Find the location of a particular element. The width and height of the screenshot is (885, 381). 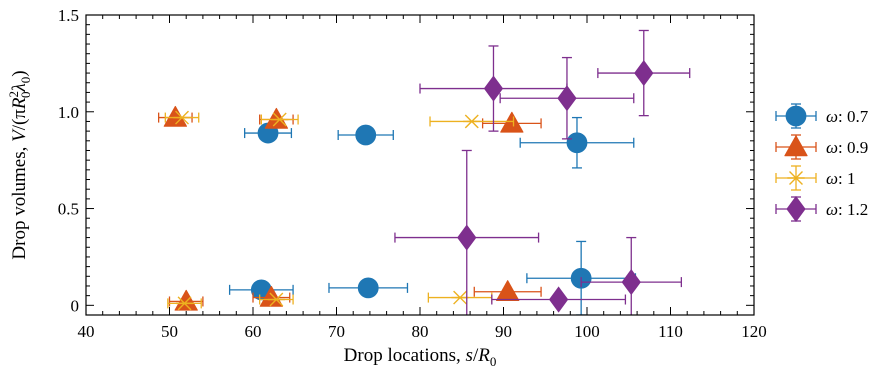

x-tick-label: 110 is located at coordinates (670, 331).